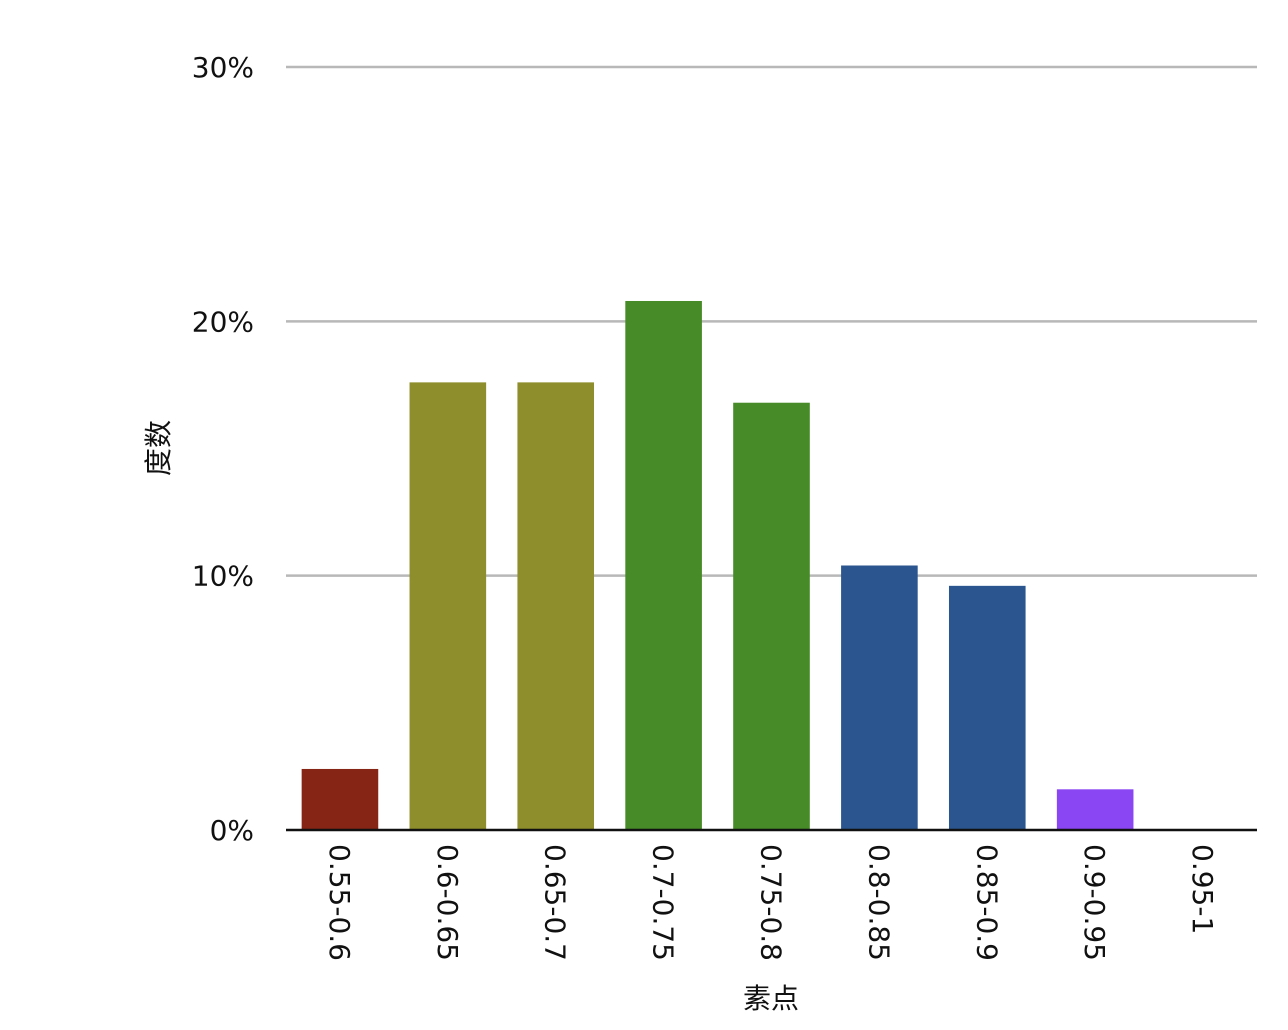 The width and height of the screenshot is (1288, 1030). What do you see at coordinates (1094, 902) in the screenshot?
I see `x-tick-label: 0.9-0.95` at bounding box center [1094, 902].